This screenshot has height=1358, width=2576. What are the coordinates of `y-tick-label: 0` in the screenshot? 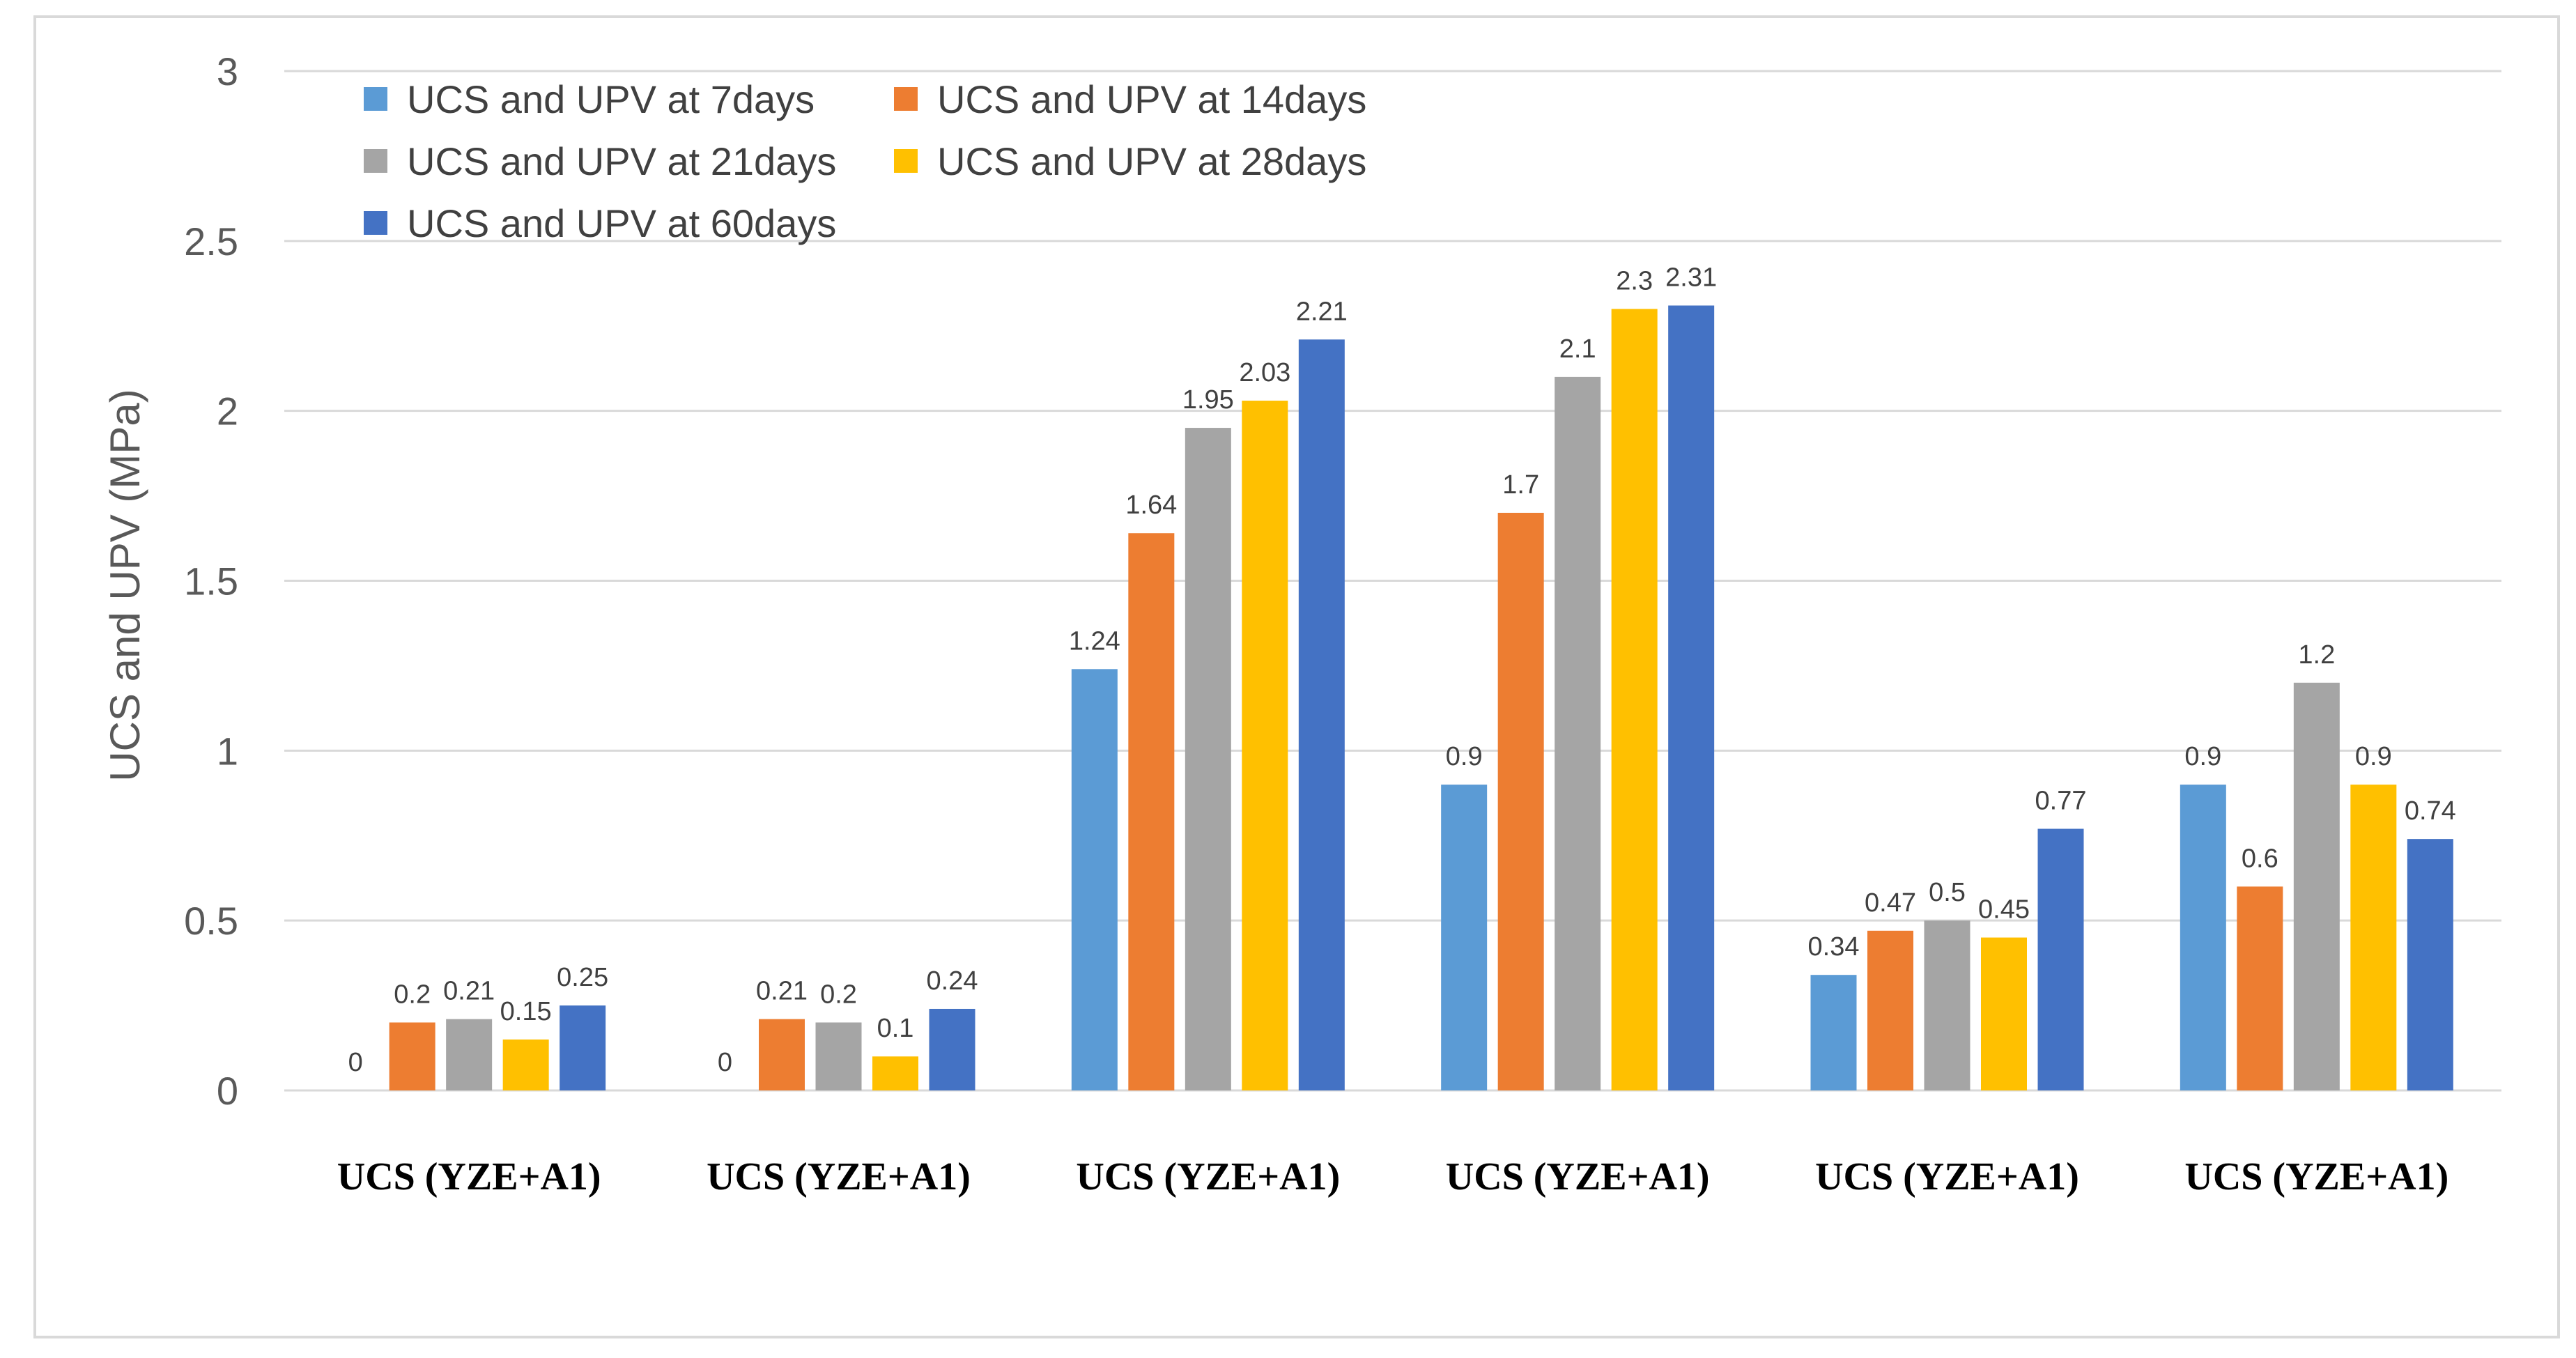 It's located at (227, 1091).